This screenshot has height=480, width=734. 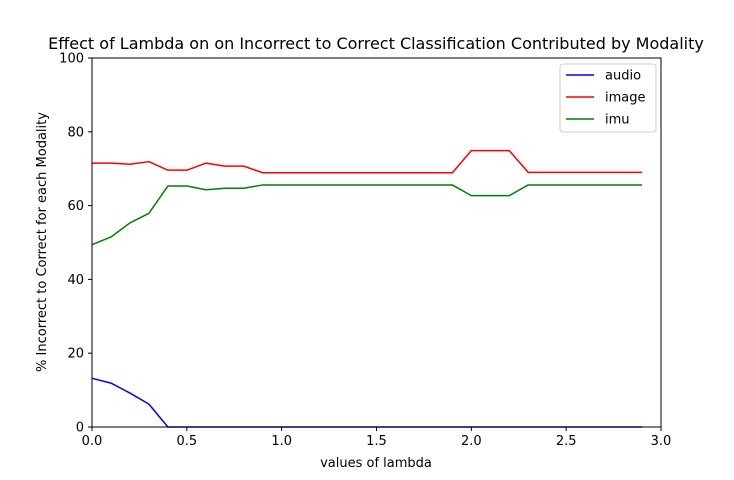 I want to click on x-tick-label: 0.5, so click(x=186, y=441).